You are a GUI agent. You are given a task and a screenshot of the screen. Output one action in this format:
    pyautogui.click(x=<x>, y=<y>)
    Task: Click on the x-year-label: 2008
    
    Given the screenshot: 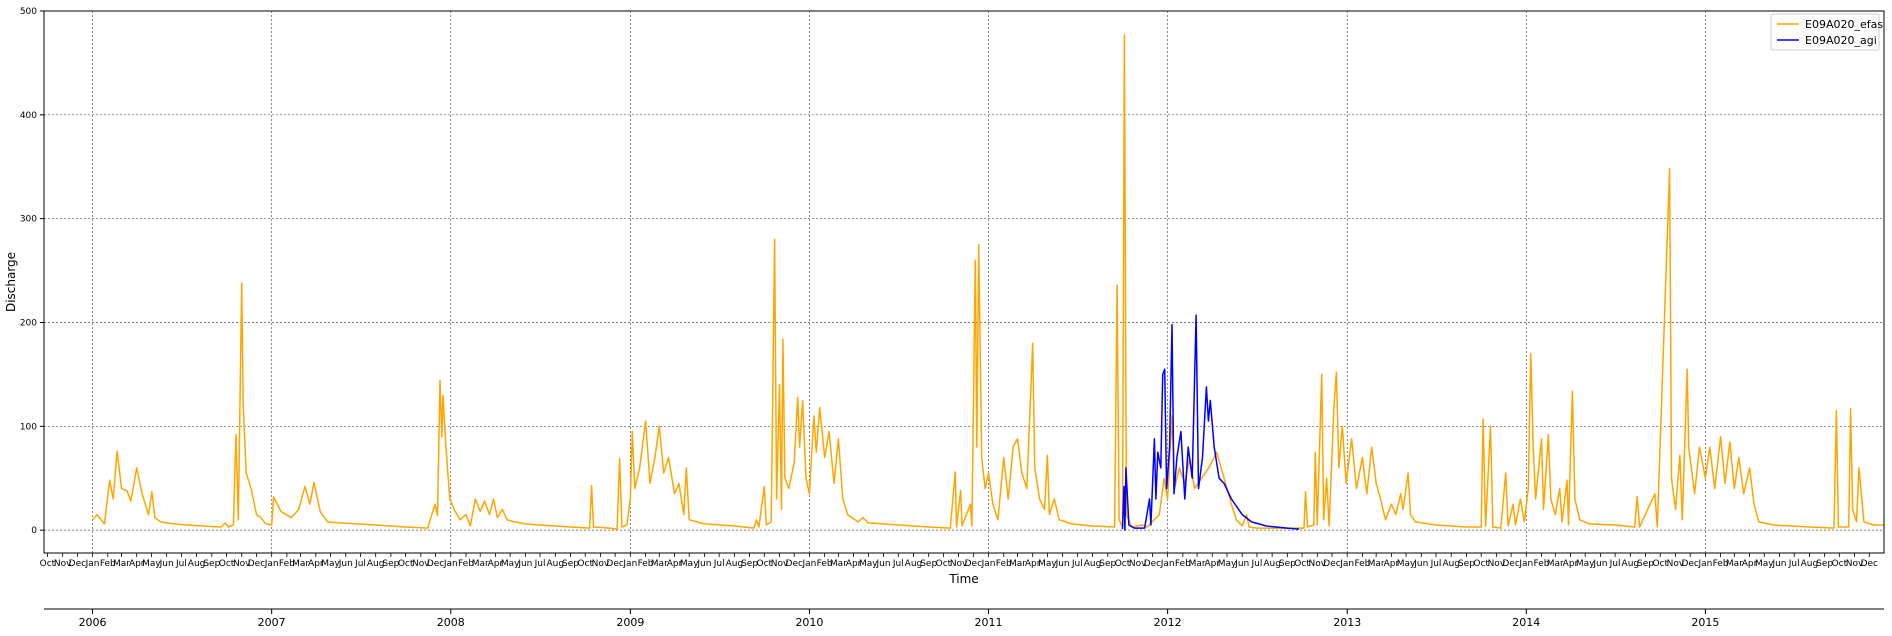 What is the action you would take?
    pyautogui.click(x=451, y=622)
    